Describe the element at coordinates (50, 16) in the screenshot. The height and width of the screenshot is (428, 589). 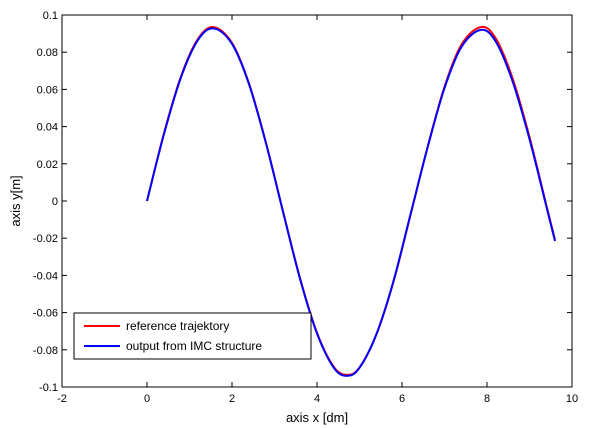
I see `y-tick-label: 0.1` at that location.